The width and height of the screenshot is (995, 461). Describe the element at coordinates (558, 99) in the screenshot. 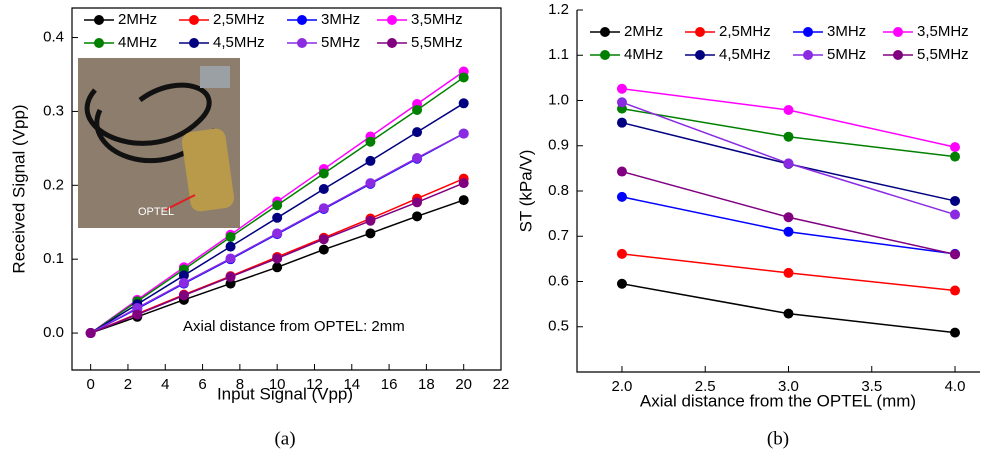

I see `y-tick-label: 1.0` at that location.